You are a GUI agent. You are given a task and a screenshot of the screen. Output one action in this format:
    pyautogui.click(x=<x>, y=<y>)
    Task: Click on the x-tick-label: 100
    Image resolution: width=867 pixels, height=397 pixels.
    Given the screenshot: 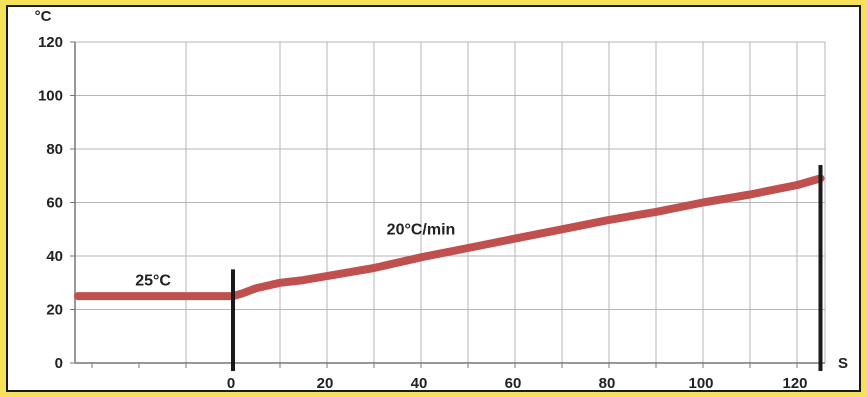 What is the action you would take?
    pyautogui.click(x=700, y=382)
    